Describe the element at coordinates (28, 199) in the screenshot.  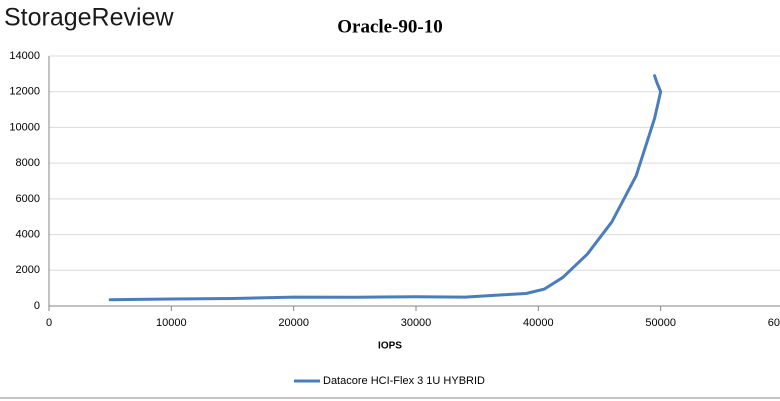
I see `y-tick-label: 6000` at that location.